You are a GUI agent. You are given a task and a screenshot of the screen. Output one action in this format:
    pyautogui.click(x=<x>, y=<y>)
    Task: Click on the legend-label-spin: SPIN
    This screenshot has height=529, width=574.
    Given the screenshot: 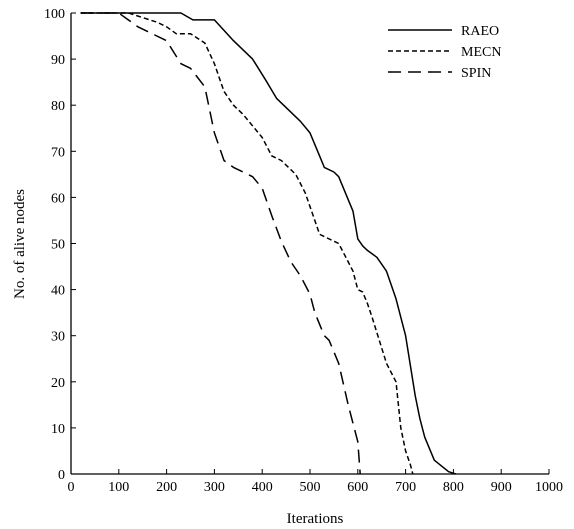 What is the action you would take?
    pyautogui.click(x=476, y=73)
    